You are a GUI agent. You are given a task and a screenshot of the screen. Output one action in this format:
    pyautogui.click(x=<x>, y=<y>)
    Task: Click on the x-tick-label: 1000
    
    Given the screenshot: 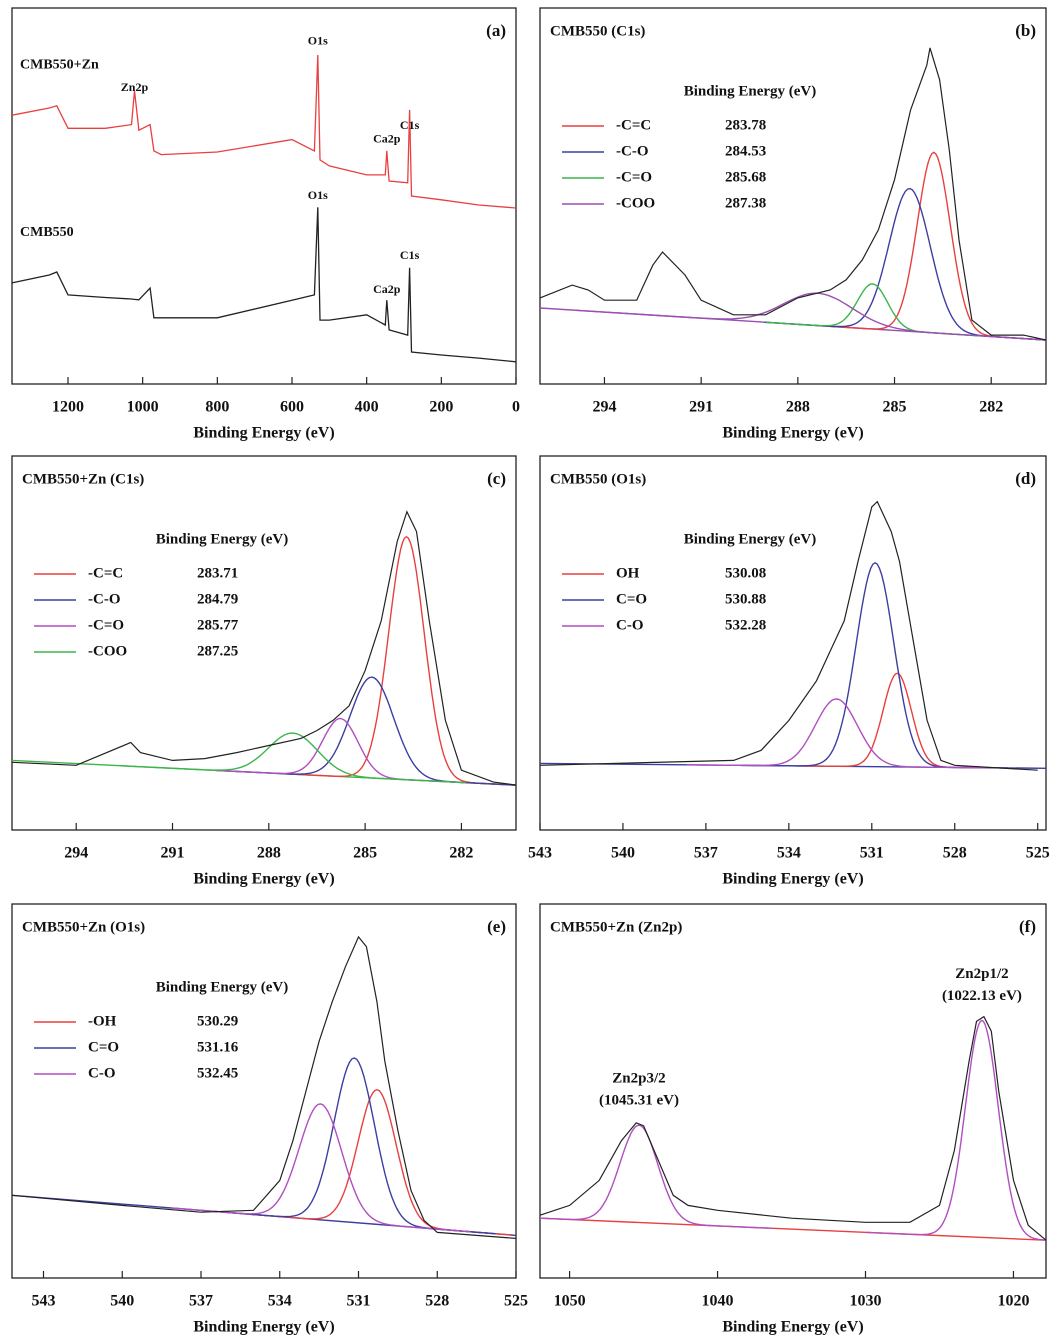 What is the action you would take?
    pyautogui.click(x=143, y=407)
    